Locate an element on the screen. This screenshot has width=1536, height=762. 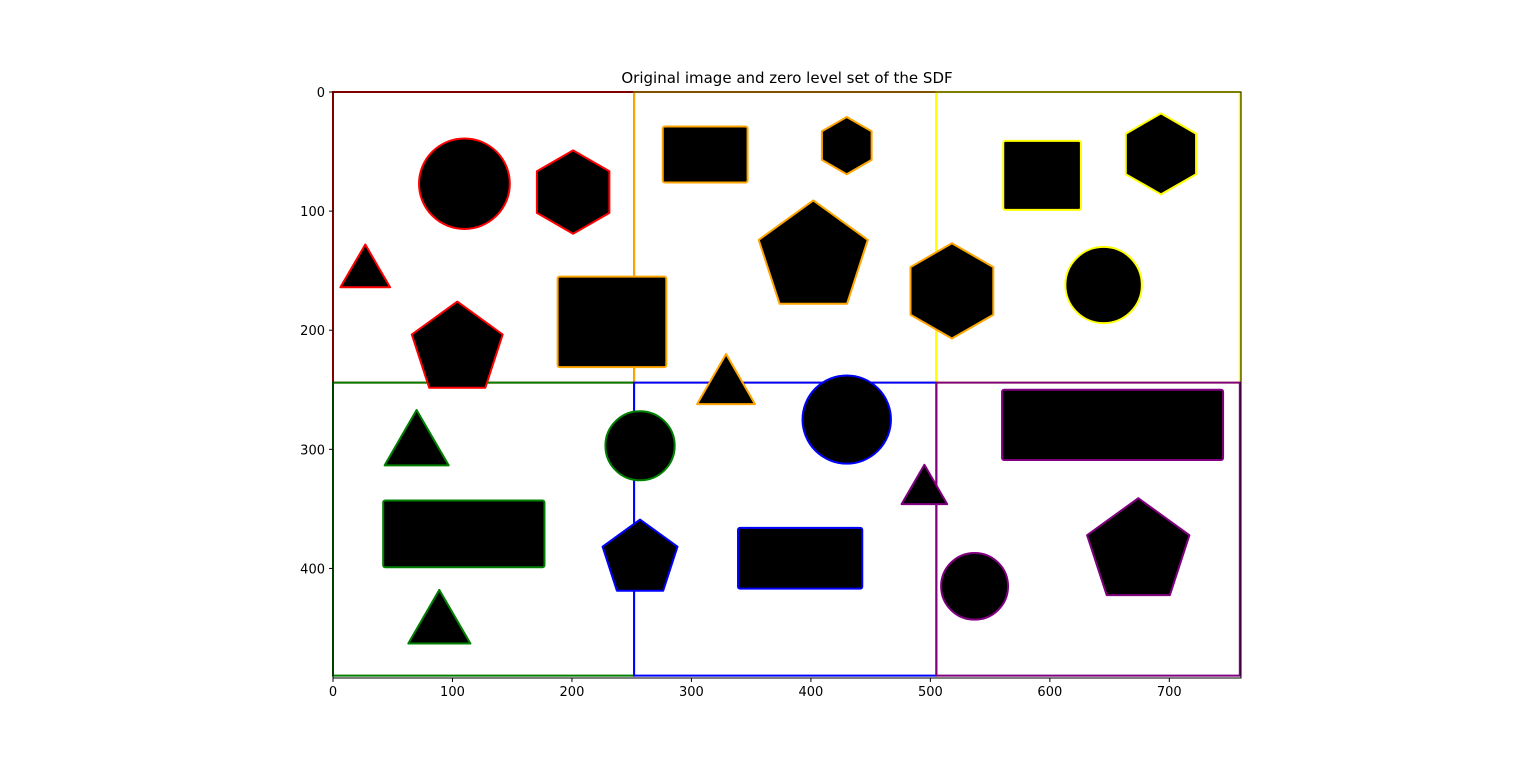
x-tick-label: 100 is located at coordinates (452, 692).